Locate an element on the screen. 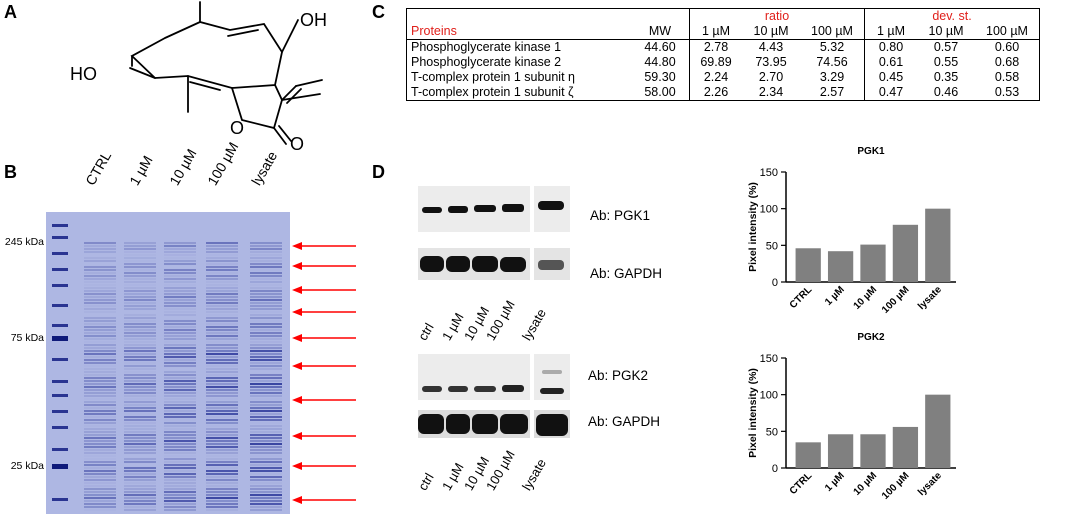 The height and width of the screenshot is (520, 1072). y-tick-label: 0 is located at coordinates (775, 469).